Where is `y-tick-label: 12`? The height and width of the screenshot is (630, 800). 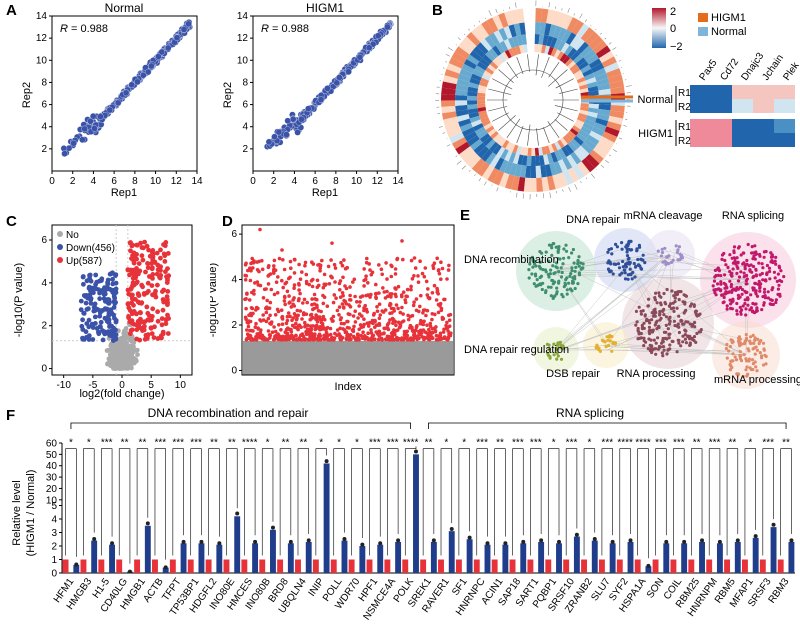 y-tick-label: 12 is located at coordinates (42, 38).